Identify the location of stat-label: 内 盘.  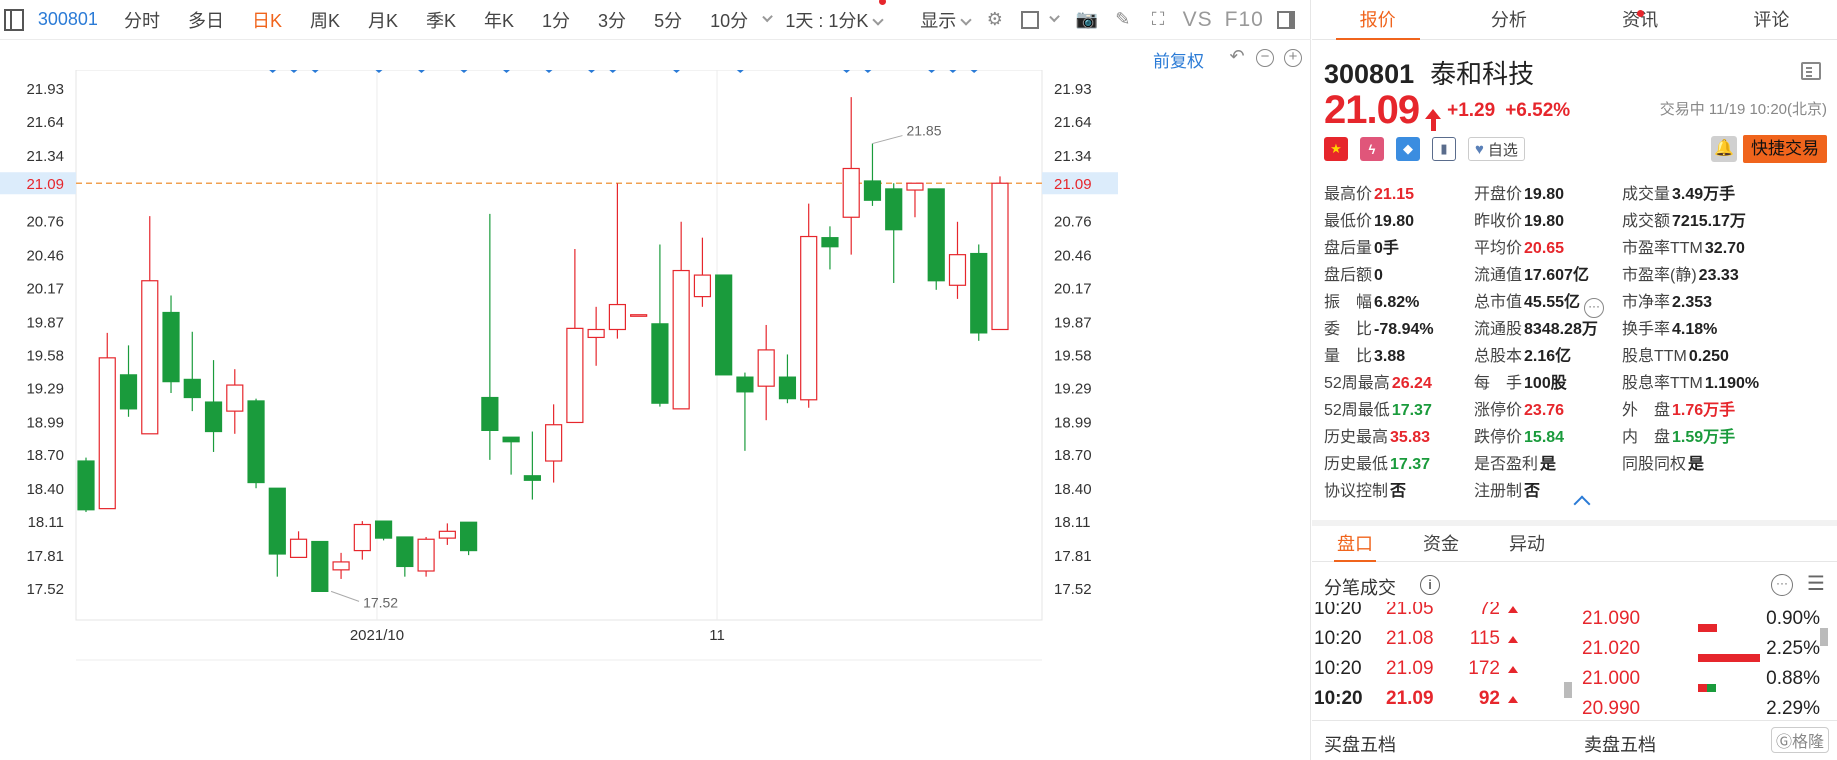
(1646, 437).